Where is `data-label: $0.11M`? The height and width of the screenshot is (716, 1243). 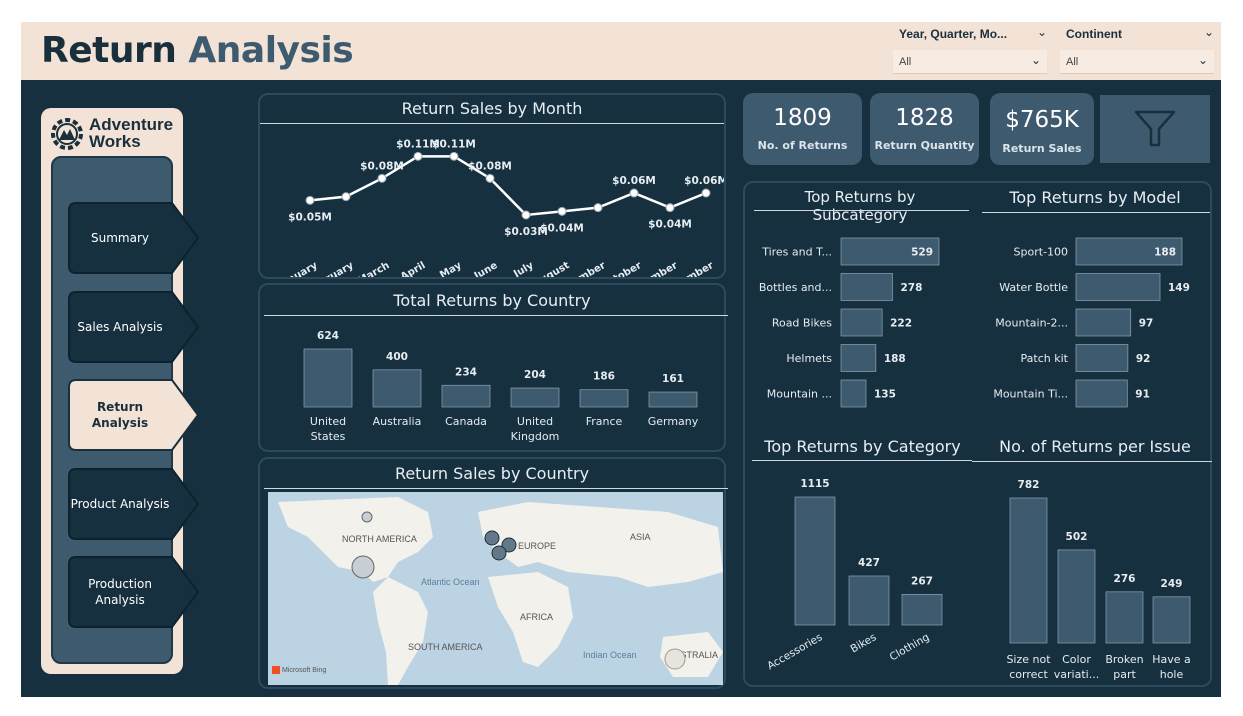 data-label: $0.11M is located at coordinates (418, 144).